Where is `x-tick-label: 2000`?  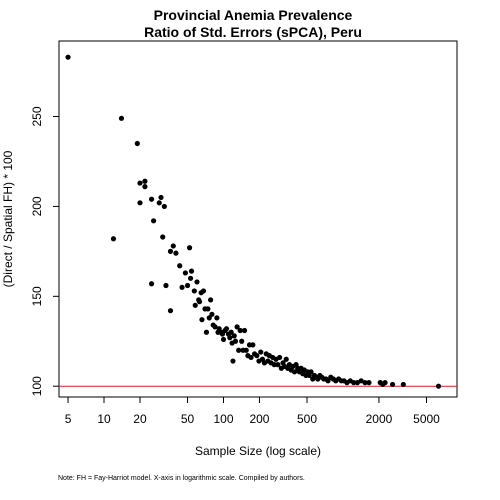
x-tick-label: 2000 is located at coordinates (379, 419).